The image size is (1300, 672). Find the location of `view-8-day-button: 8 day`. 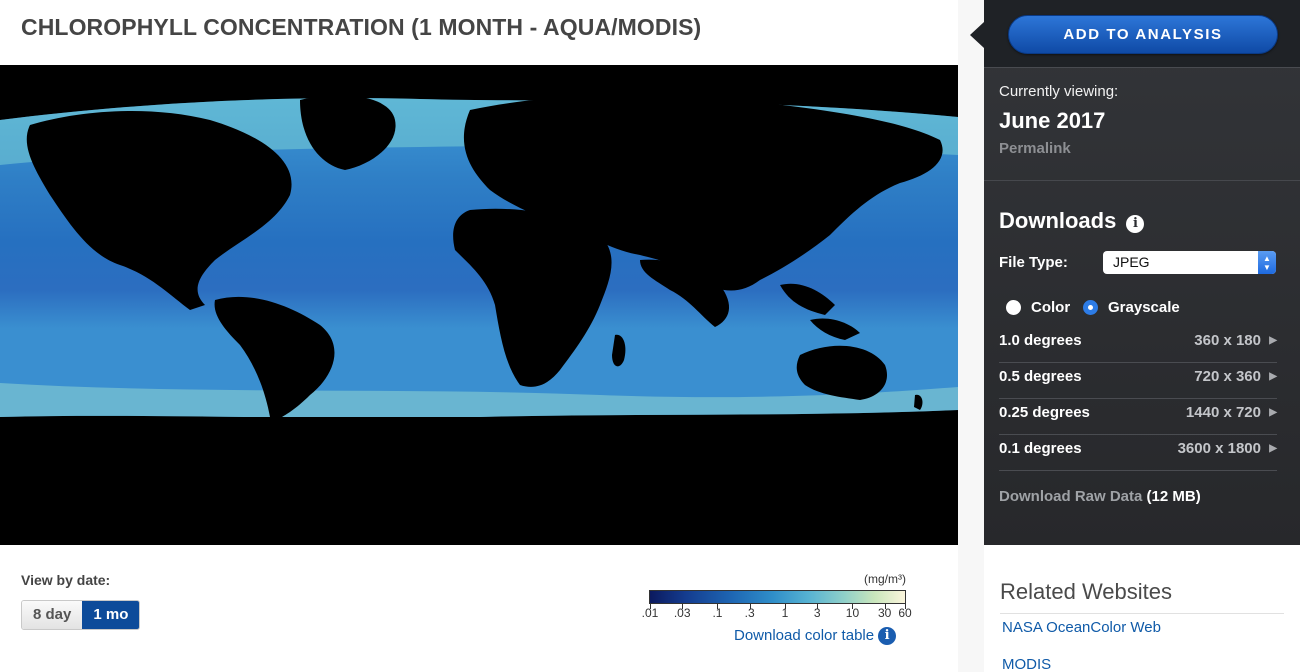

view-8-day-button: 8 day is located at coordinates (52, 615).